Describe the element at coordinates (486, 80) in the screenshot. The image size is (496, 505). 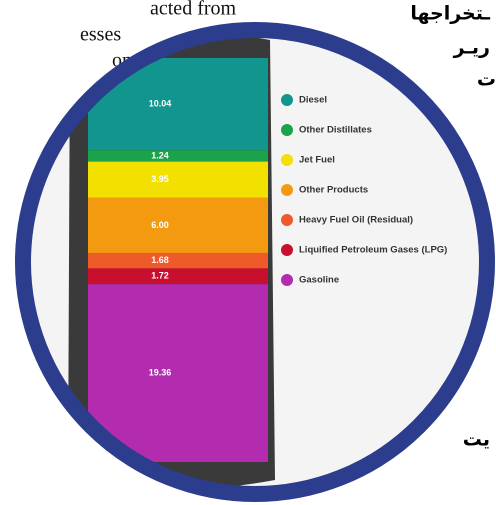
I see `background-fragment: ت` at that location.